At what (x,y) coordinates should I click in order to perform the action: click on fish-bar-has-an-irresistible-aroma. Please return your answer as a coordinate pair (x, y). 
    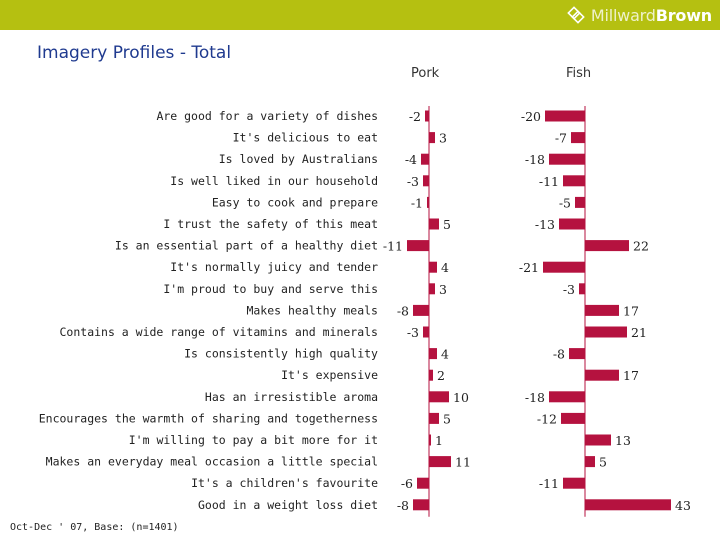
    Looking at the image, I should click on (567, 397).